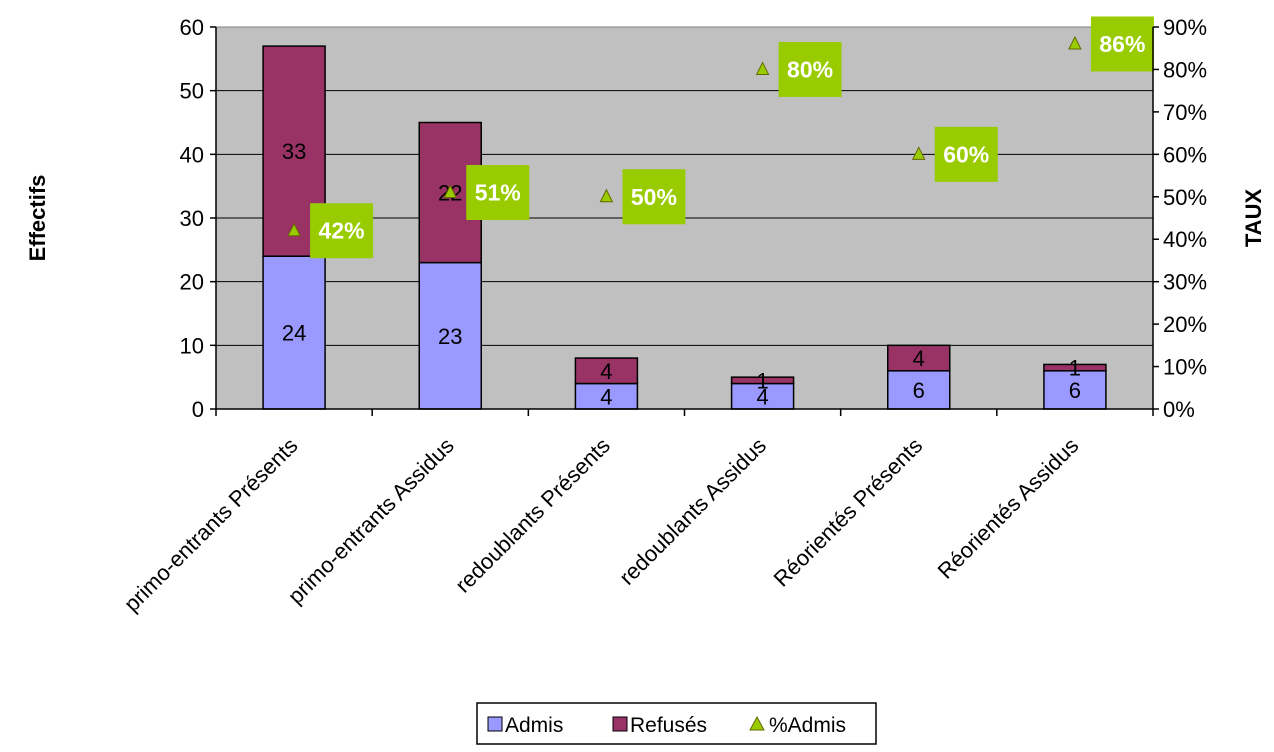 This screenshot has width=1274, height=752. Describe the element at coordinates (294, 151) in the screenshot. I see `bar-value-label: 33` at that location.